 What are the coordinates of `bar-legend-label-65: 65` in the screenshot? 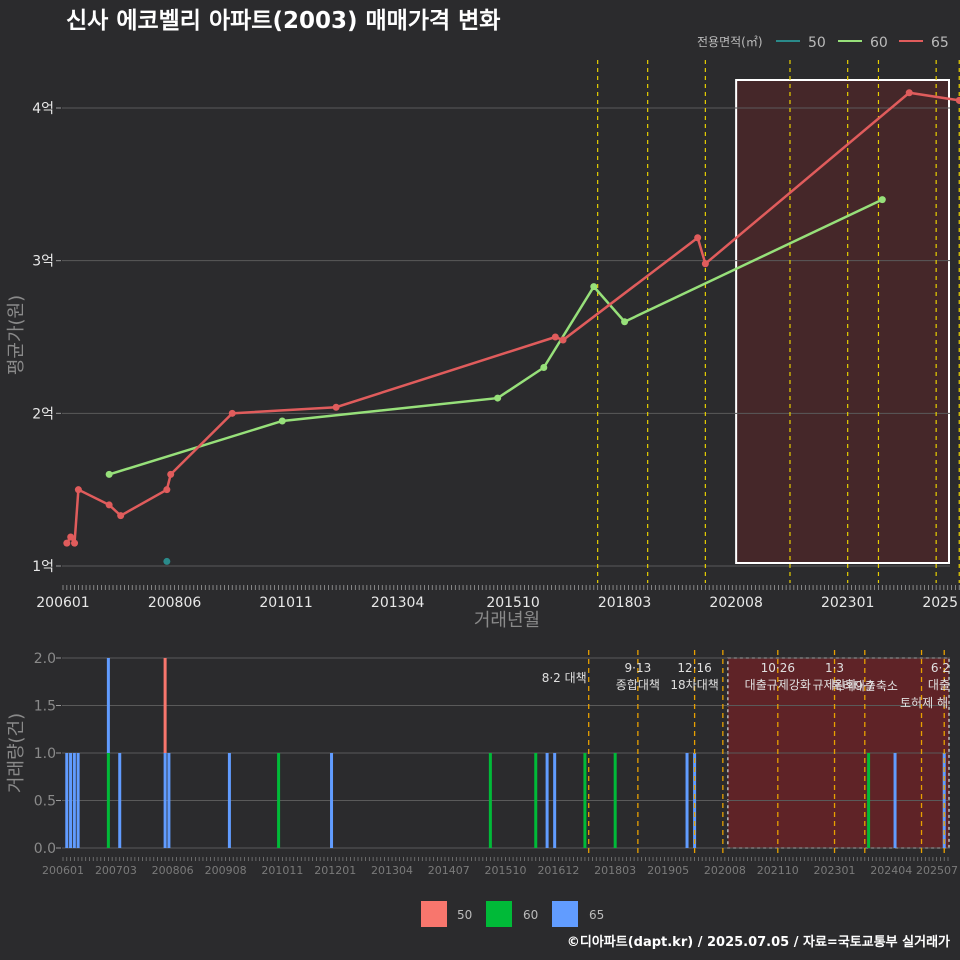 It's located at (596, 915).